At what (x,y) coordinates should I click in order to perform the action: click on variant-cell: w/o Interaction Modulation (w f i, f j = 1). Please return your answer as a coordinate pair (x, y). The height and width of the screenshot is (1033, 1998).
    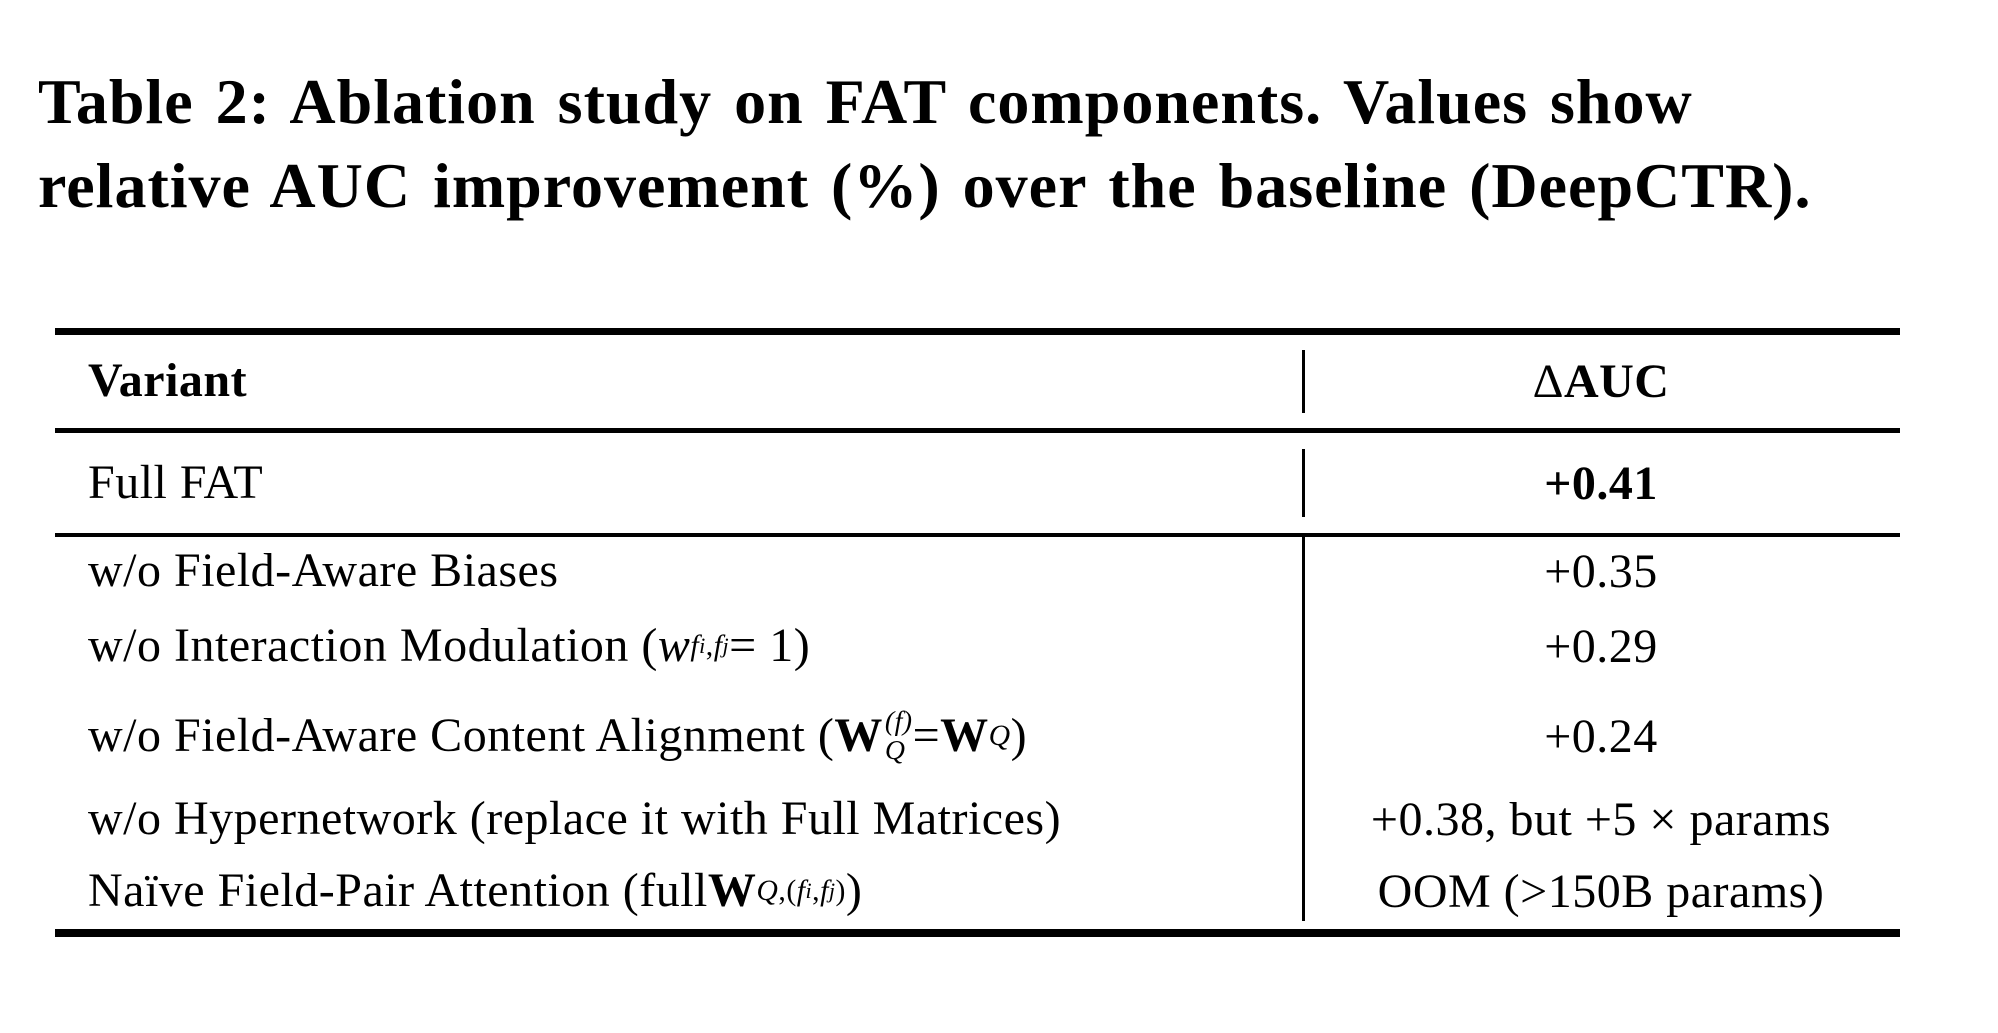
    Looking at the image, I should click on (449, 645).